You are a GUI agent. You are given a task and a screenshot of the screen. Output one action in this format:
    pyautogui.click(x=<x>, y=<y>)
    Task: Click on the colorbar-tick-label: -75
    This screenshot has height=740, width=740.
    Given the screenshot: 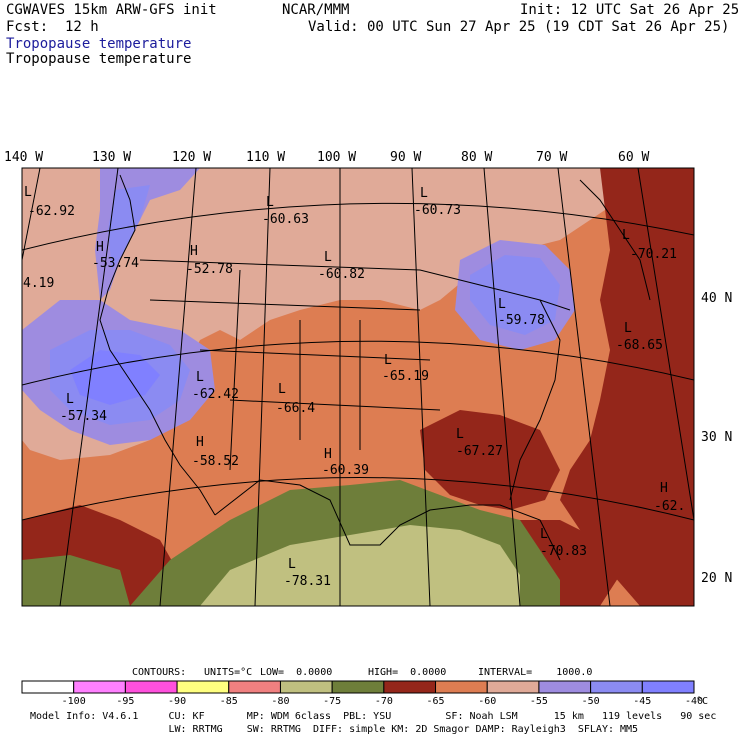 What is the action you would take?
    pyautogui.click(x=332, y=701)
    